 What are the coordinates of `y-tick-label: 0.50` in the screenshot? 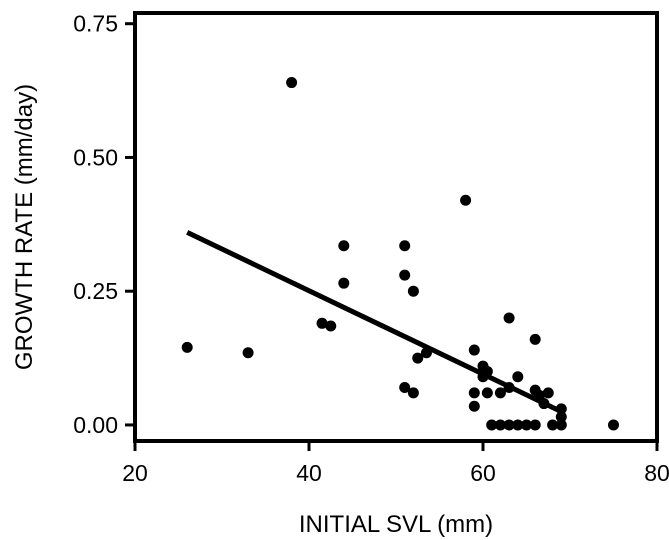 It's located at (95, 157).